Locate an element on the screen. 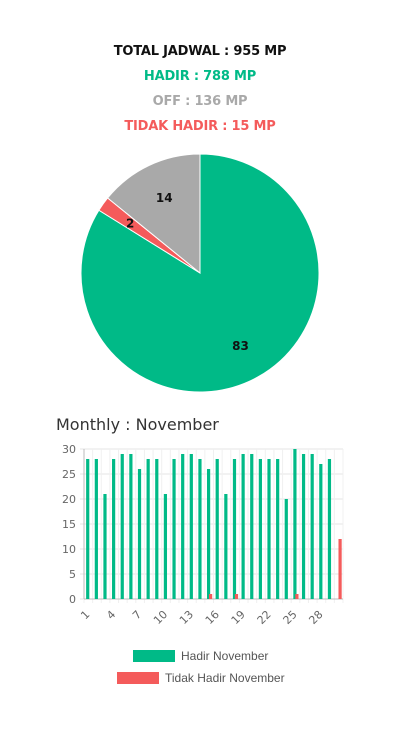  y-tick-label: 5 is located at coordinates (72, 574).